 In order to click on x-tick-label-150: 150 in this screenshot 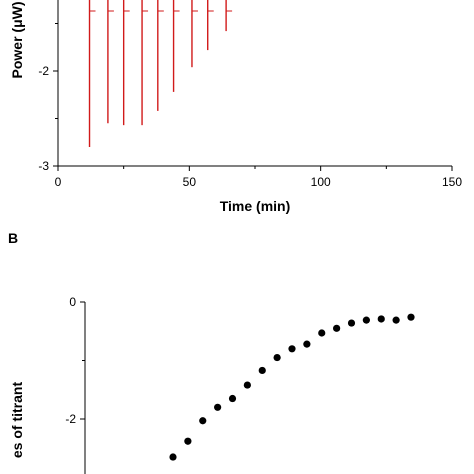, I will do `click(452, 182)`.